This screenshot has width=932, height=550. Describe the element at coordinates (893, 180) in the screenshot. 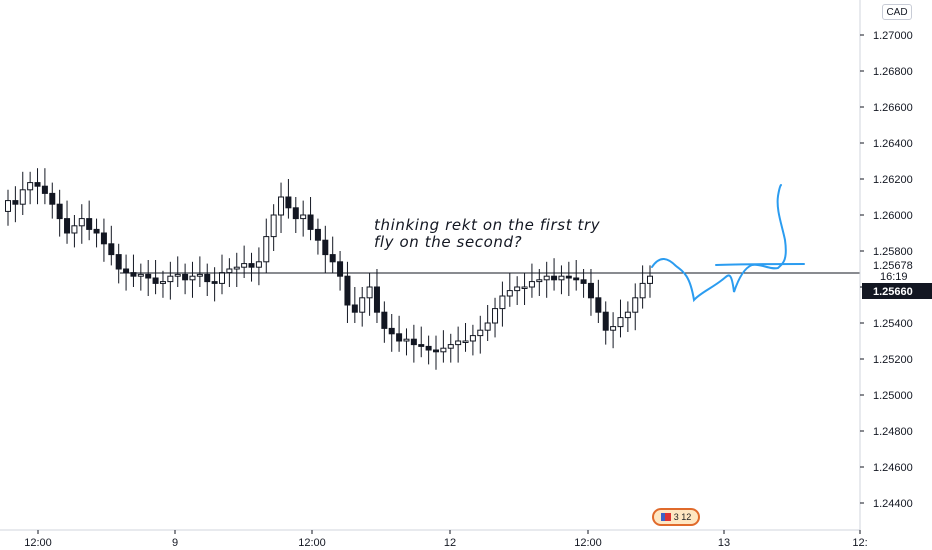

I see `price-tick-label: 1.26200` at that location.